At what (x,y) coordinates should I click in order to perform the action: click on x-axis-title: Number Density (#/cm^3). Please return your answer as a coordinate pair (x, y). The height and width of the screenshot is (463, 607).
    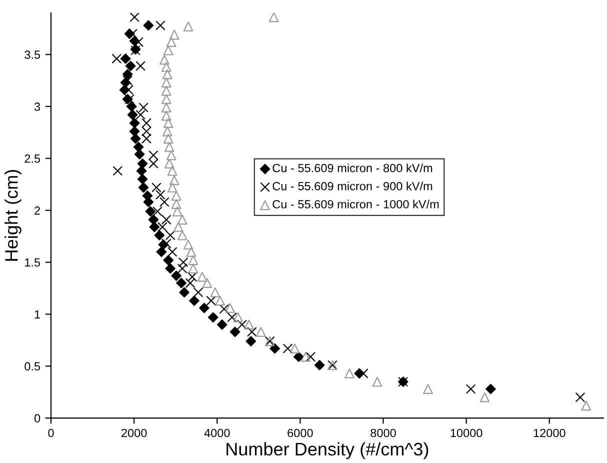
    Looking at the image, I should click on (327, 451).